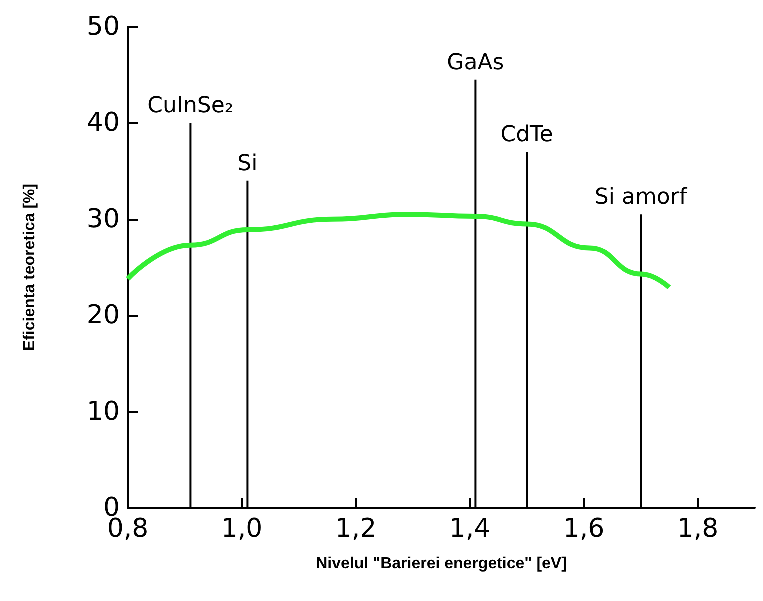 The width and height of the screenshot is (763, 601). What do you see at coordinates (103, 315) in the screenshot?
I see `y-tick-label: 20` at bounding box center [103, 315].